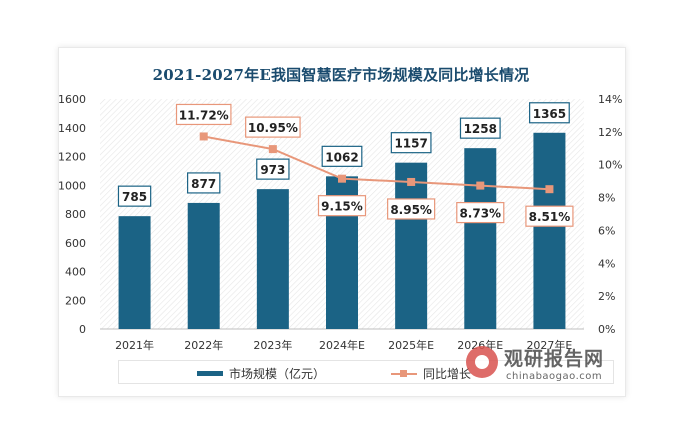 Image resolution: width=681 pixels, height=446 pixels. I want to click on growth-value-label: 11.72%, so click(204, 115).